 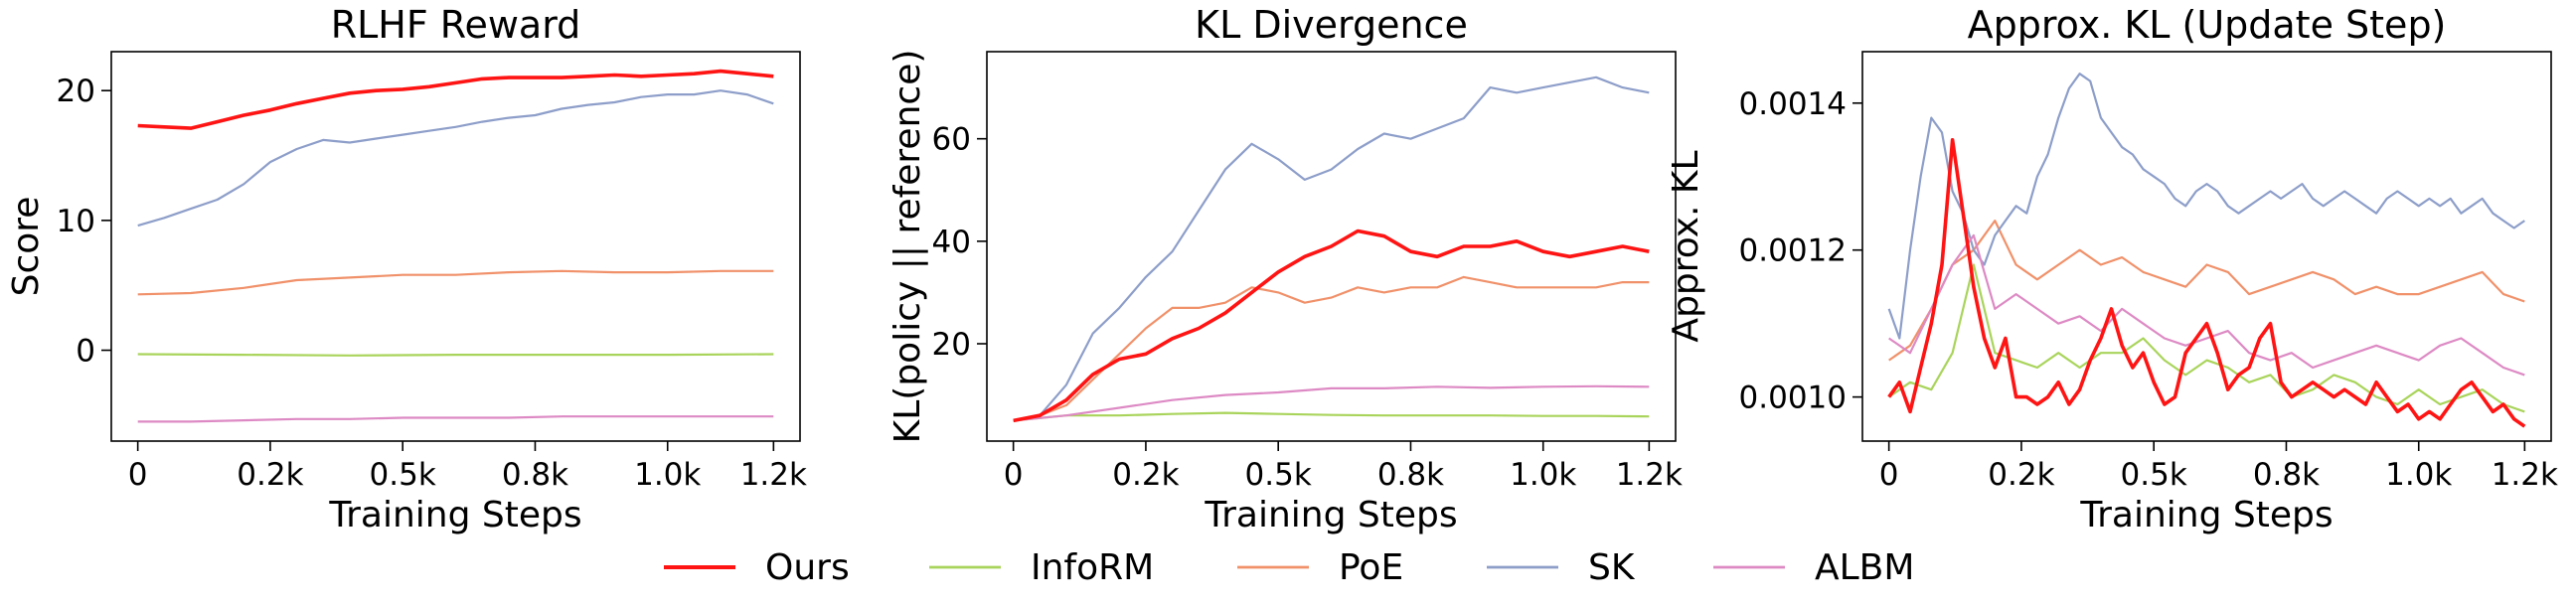 What do you see at coordinates (907, 247) in the screenshot?
I see `y-axis-label: KL(policy || reference)` at bounding box center [907, 247].